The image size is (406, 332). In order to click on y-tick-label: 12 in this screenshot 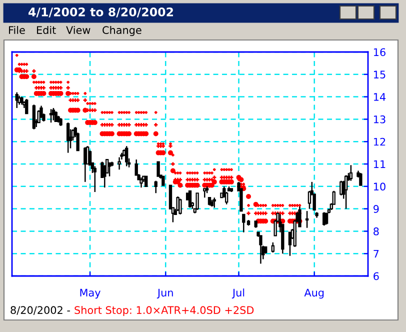, I will do `click(380, 142)`.